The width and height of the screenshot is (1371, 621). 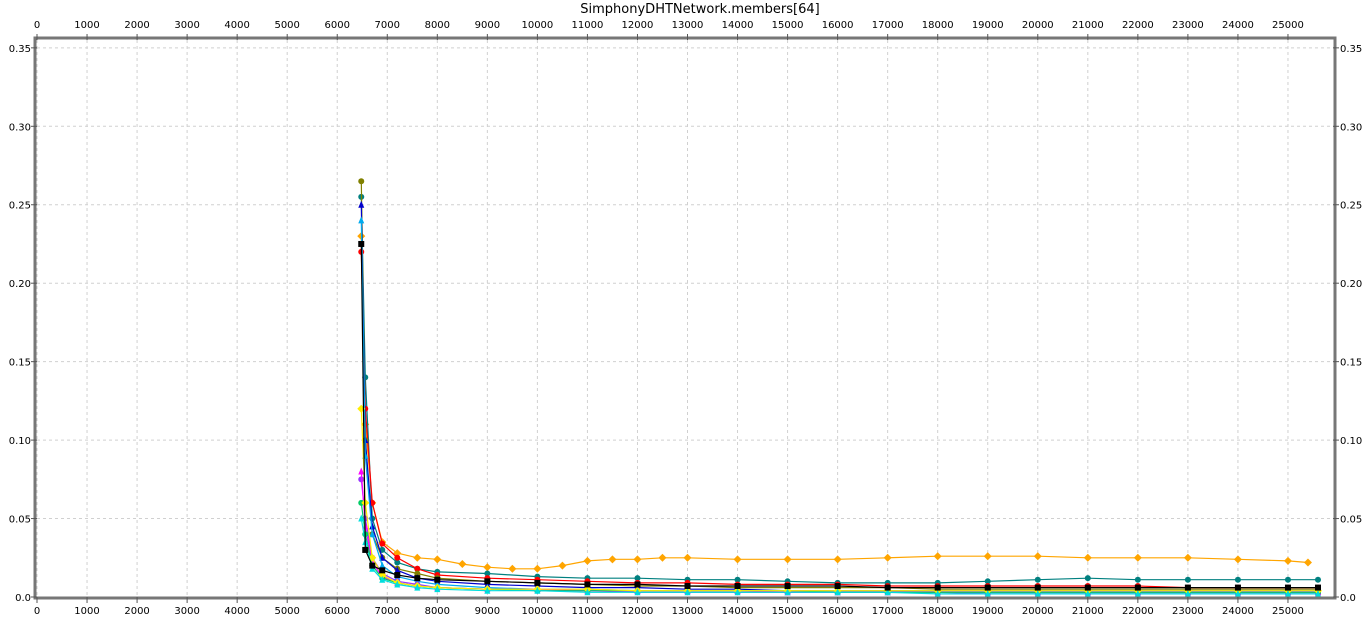 I want to click on y-tick-label-right: 0.0, so click(x=1348, y=598).